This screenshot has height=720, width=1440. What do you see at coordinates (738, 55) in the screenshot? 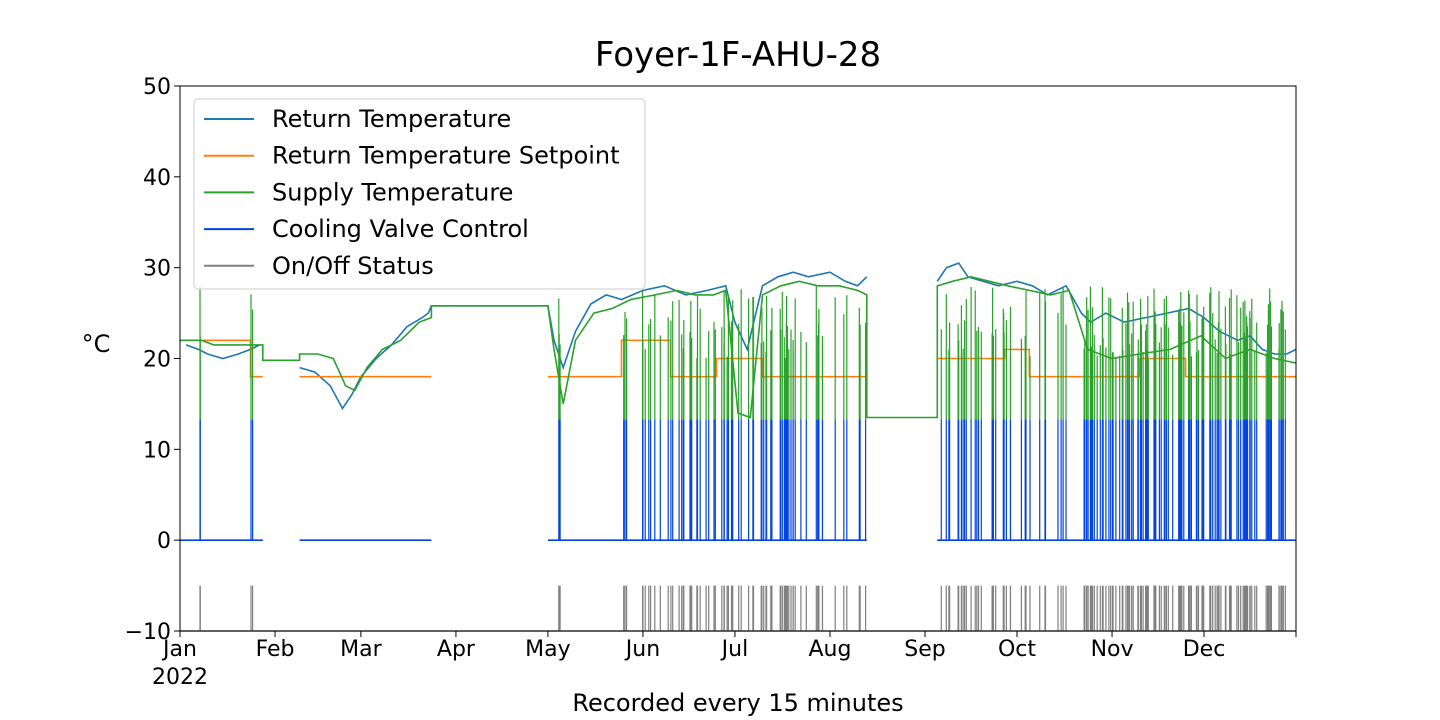
I see `chart-title: Foyer-1F-AHU-28` at bounding box center [738, 55].